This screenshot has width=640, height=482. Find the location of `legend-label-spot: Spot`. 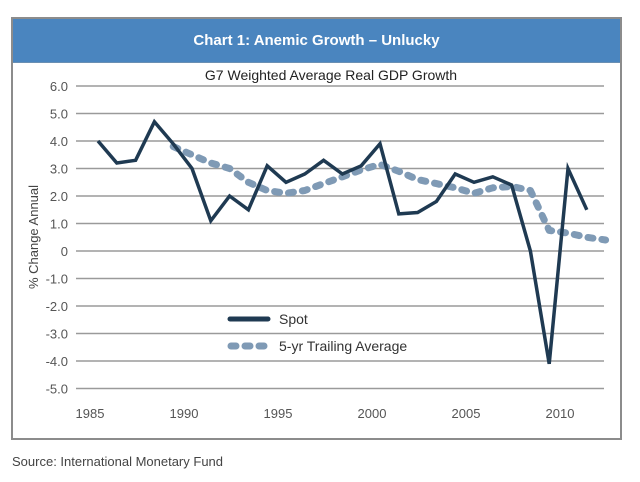

legend-label-spot: Spot is located at coordinates (293, 319).